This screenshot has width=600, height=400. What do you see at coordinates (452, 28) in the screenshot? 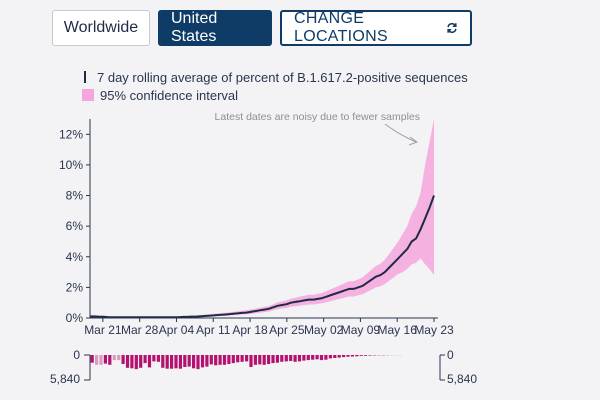
I see `refresh-icon` at bounding box center [452, 28].